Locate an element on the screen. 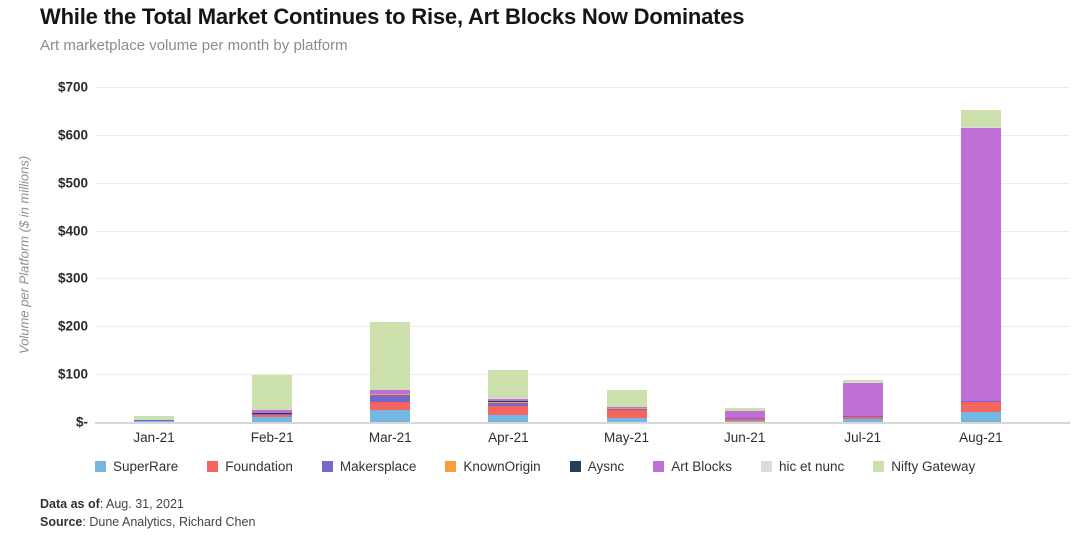 This screenshot has width=1080, height=546. legend-label: Foundation is located at coordinates (259, 466).